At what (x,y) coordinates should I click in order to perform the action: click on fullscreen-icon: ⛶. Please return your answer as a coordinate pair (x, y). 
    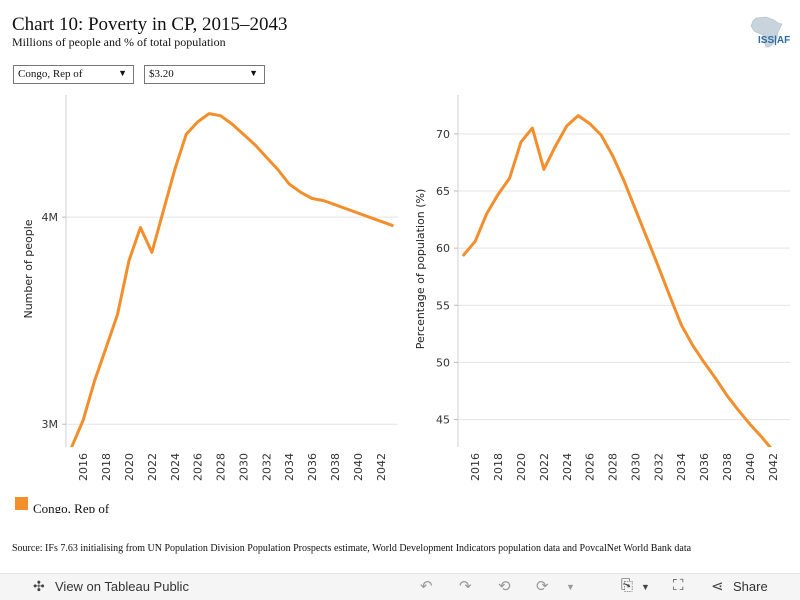
    Looking at the image, I should click on (678, 585).